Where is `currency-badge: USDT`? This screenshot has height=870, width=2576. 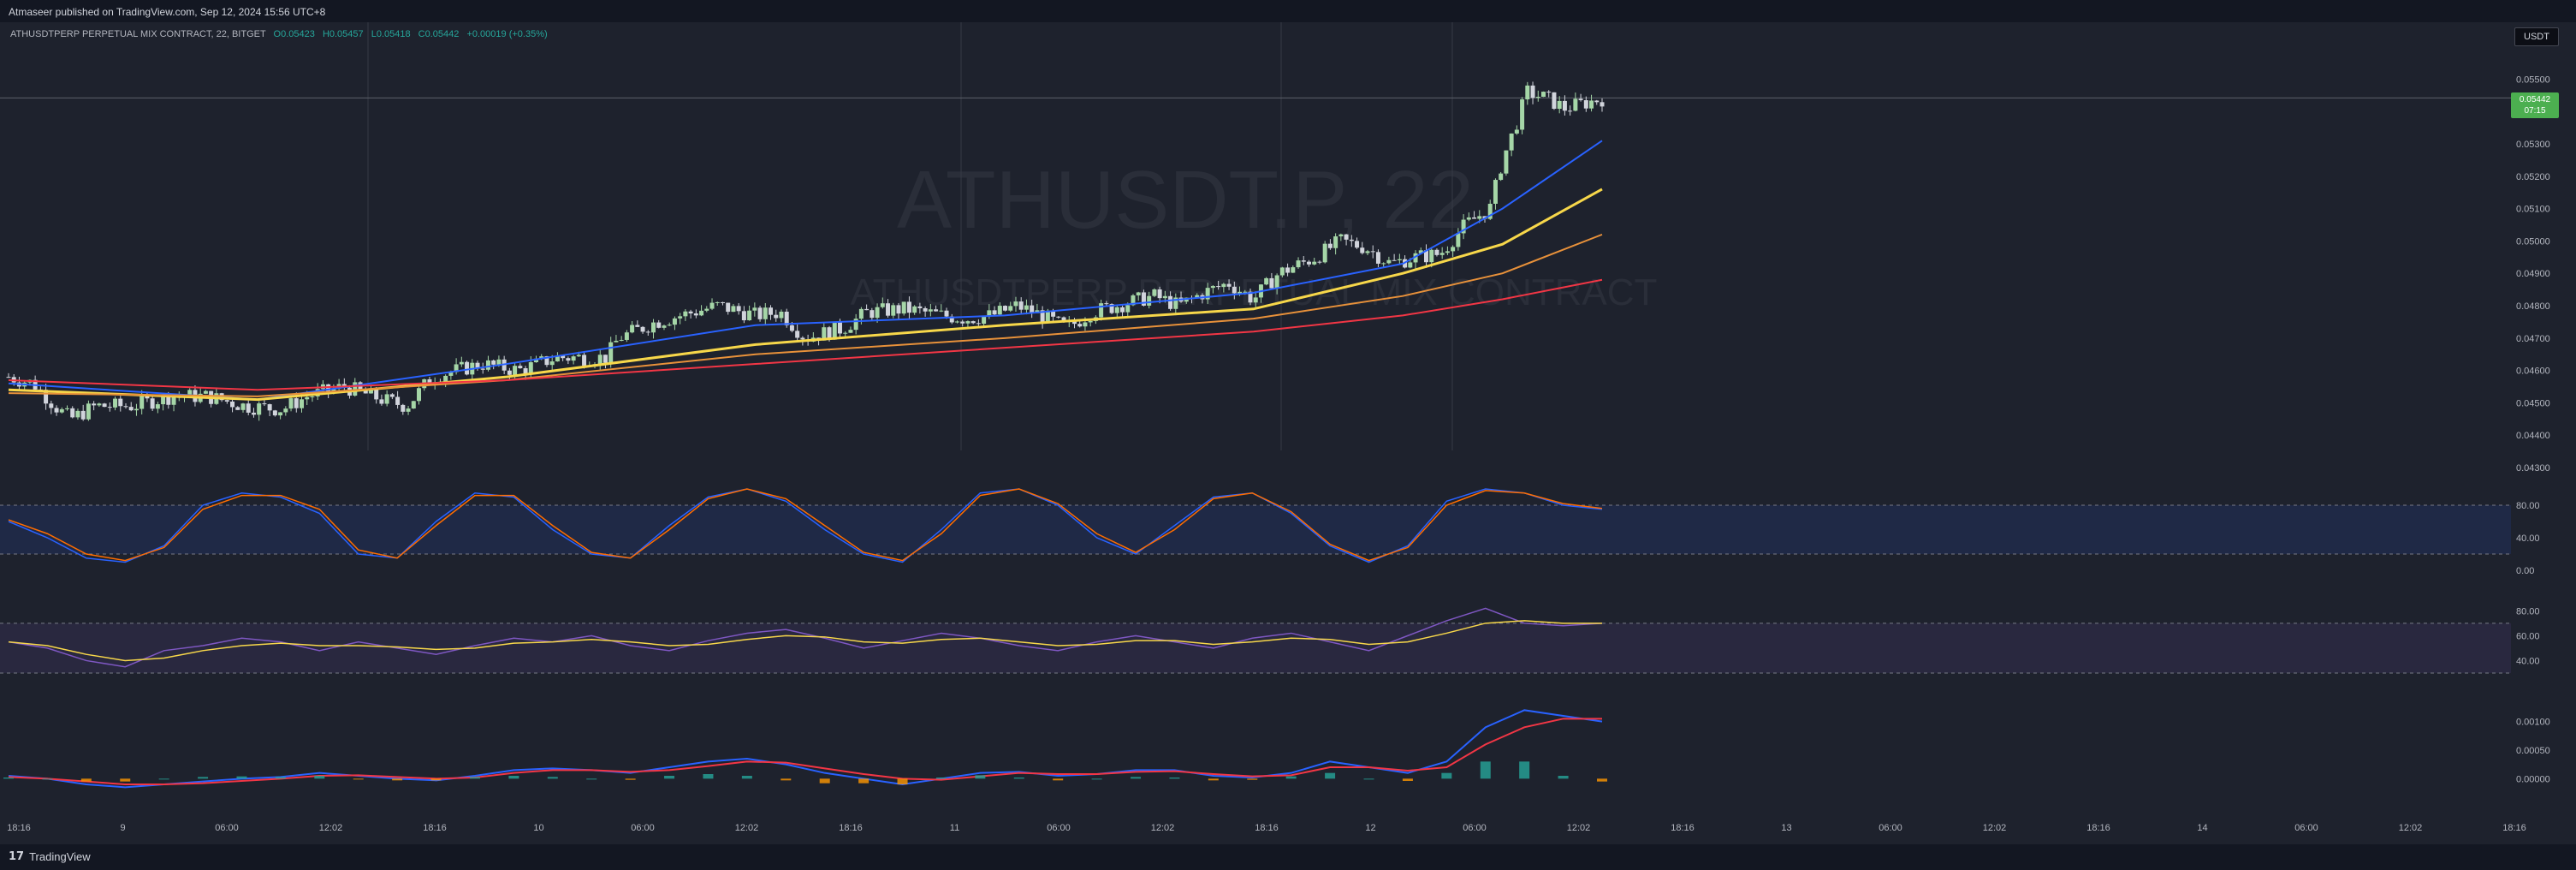 currency-badge: USDT is located at coordinates (2536, 36).